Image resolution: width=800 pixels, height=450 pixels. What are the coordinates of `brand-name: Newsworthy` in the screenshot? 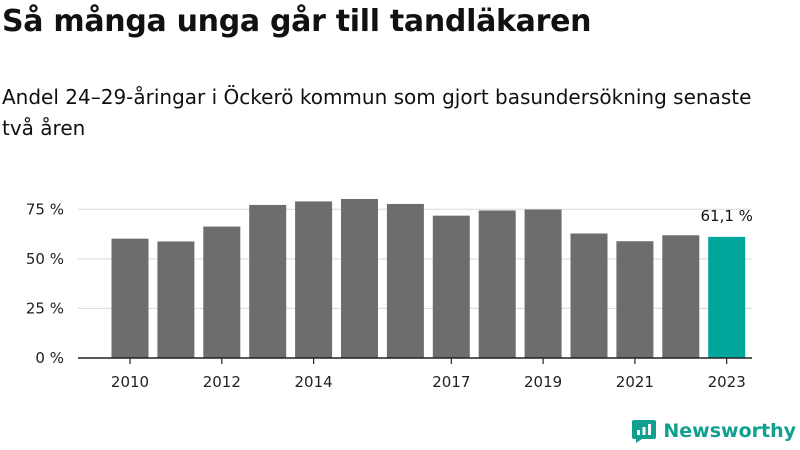 It's located at (729, 431).